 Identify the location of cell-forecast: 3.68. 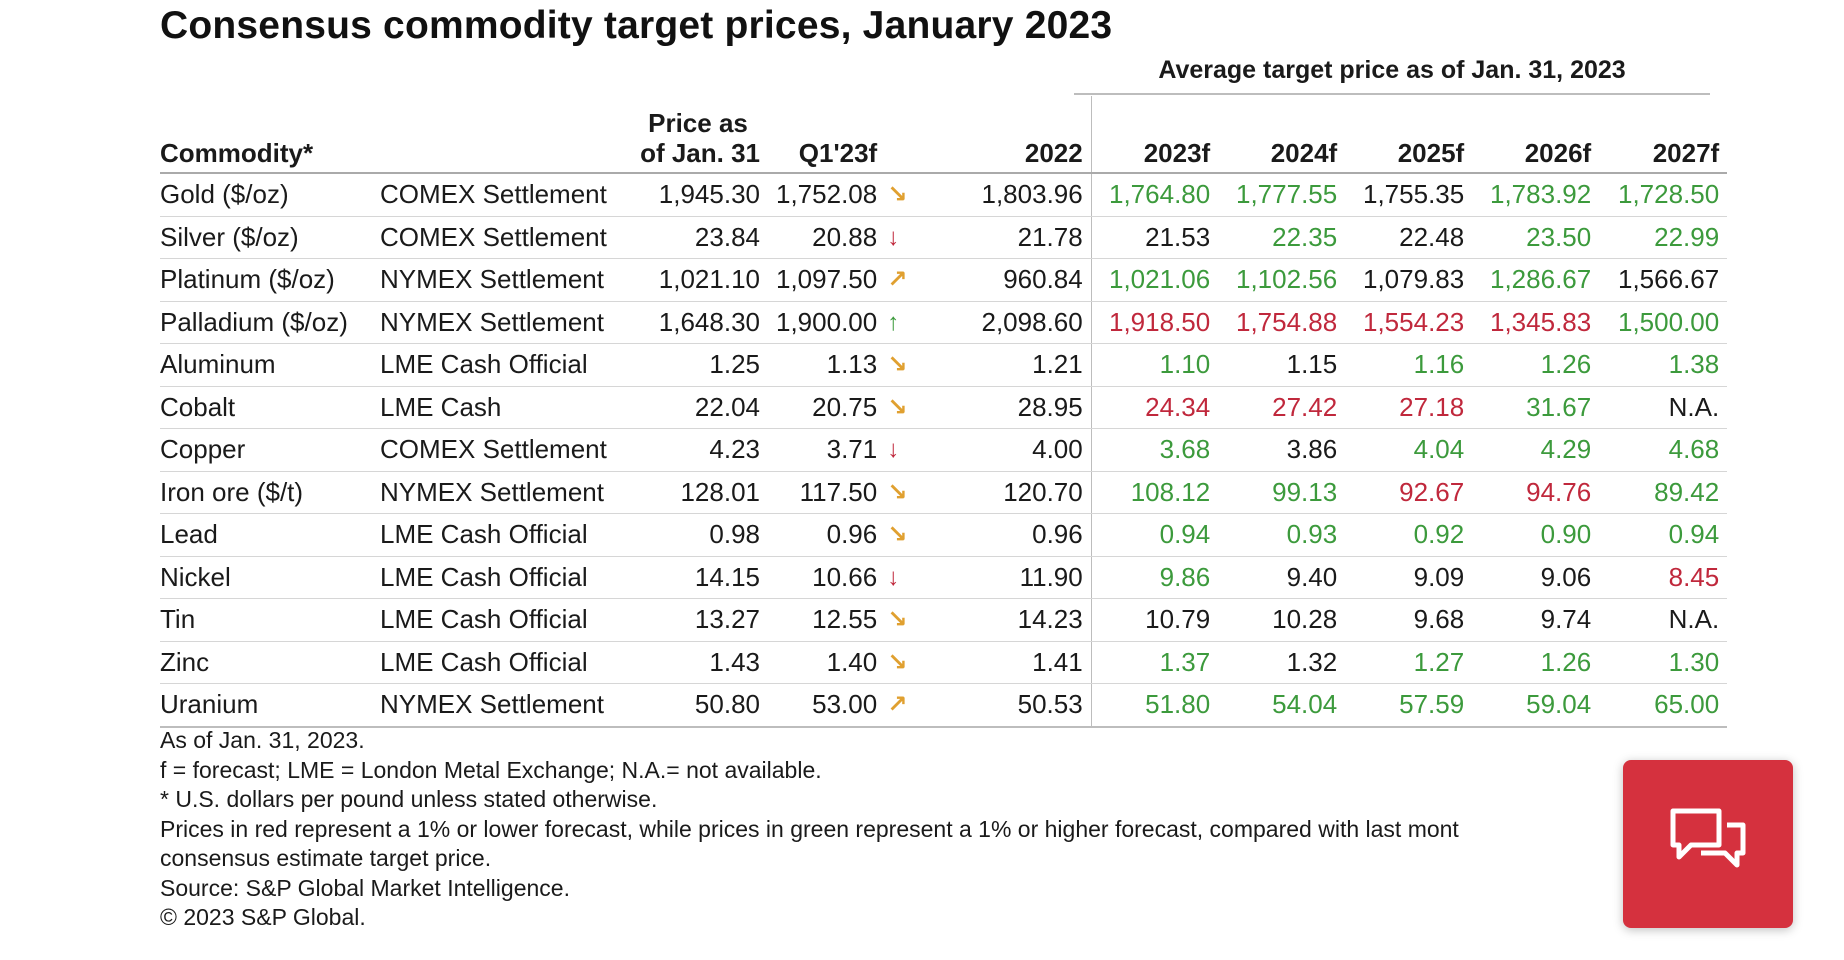
(1155, 450).